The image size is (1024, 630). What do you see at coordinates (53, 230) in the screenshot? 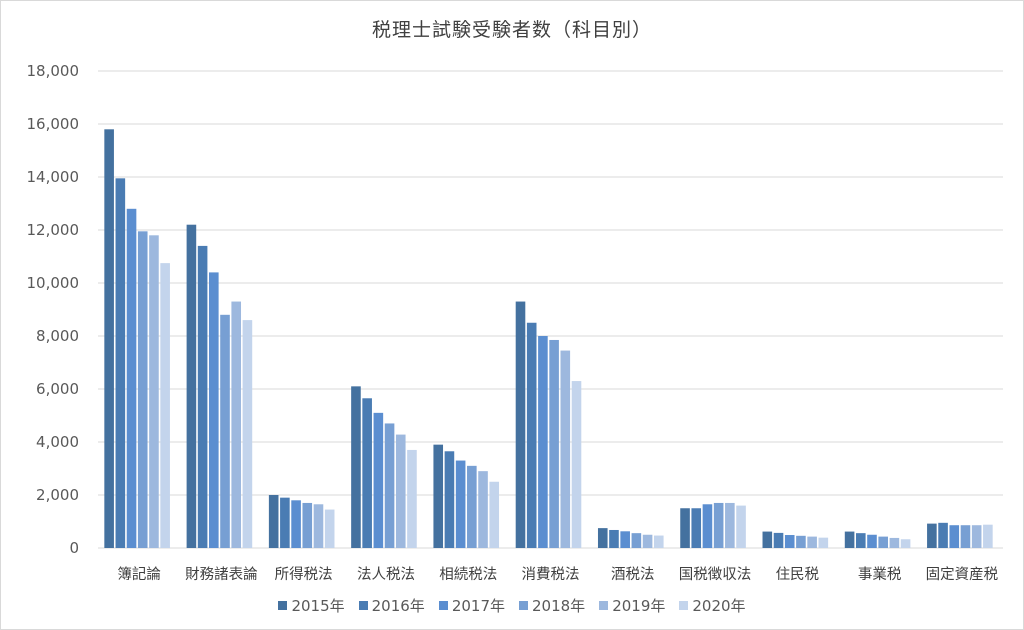
I see `y-tick-label: 12,000` at bounding box center [53, 230].